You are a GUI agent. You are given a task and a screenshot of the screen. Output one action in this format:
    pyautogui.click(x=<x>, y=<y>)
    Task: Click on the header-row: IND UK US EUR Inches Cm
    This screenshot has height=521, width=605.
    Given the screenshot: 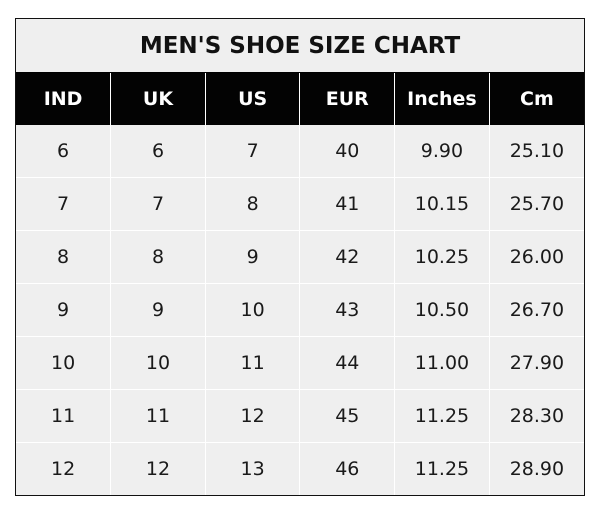 What is the action you would take?
    pyautogui.click(x=300, y=99)
    